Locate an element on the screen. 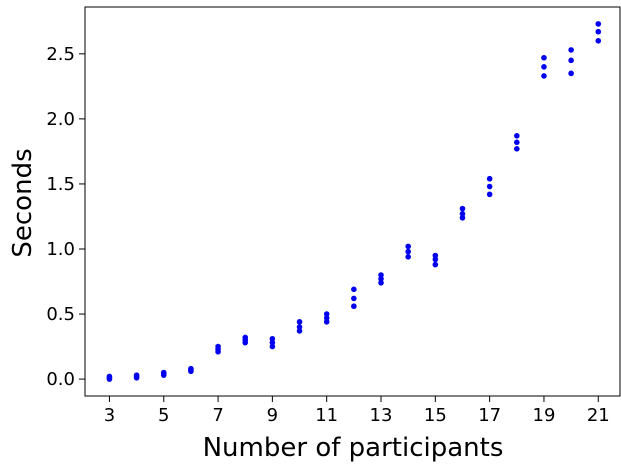 The image size is (621, 468). x-tick-label: 13 is located at coordinates (381, 415).